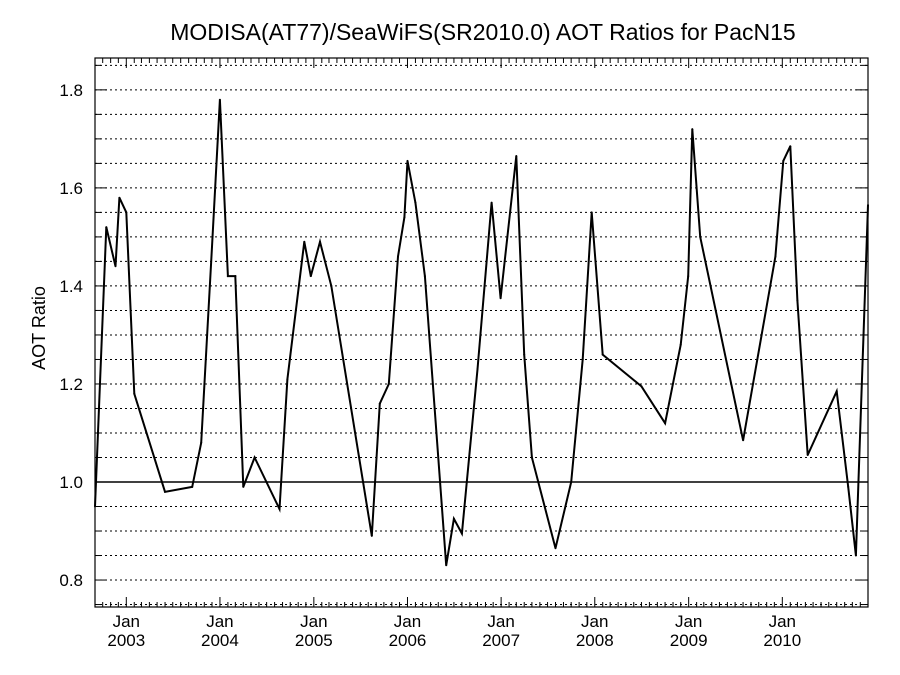 This screenshot has height=675, width=900. What do you see at coordinates (689, 640) in the screenshot?
I see `x-tick-label-year: 2009` at bounding box center [689, 640].